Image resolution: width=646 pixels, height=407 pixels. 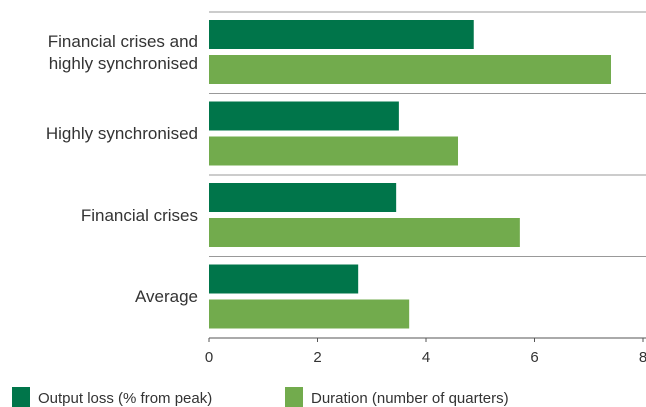 I want to click on x-tick-label: 8, so click(x=642, y=357).